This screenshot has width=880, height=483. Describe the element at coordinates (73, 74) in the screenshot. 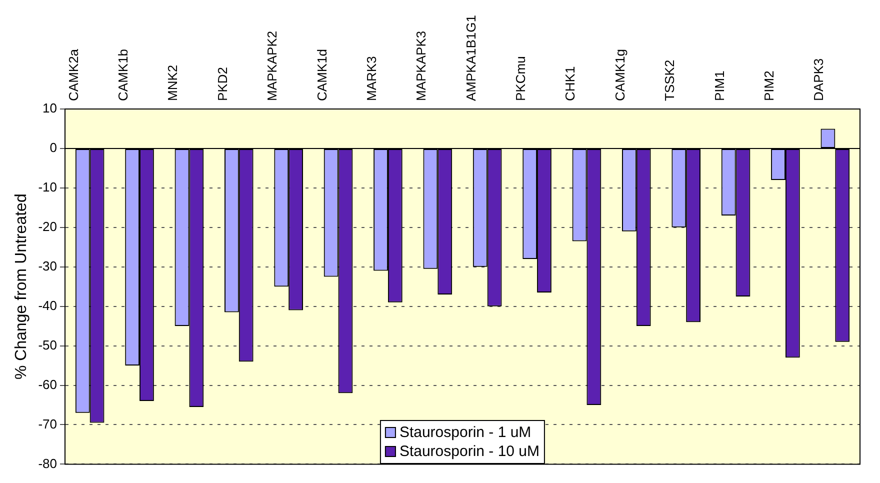

I see `x-tick-label: CAMK2a` at that location.